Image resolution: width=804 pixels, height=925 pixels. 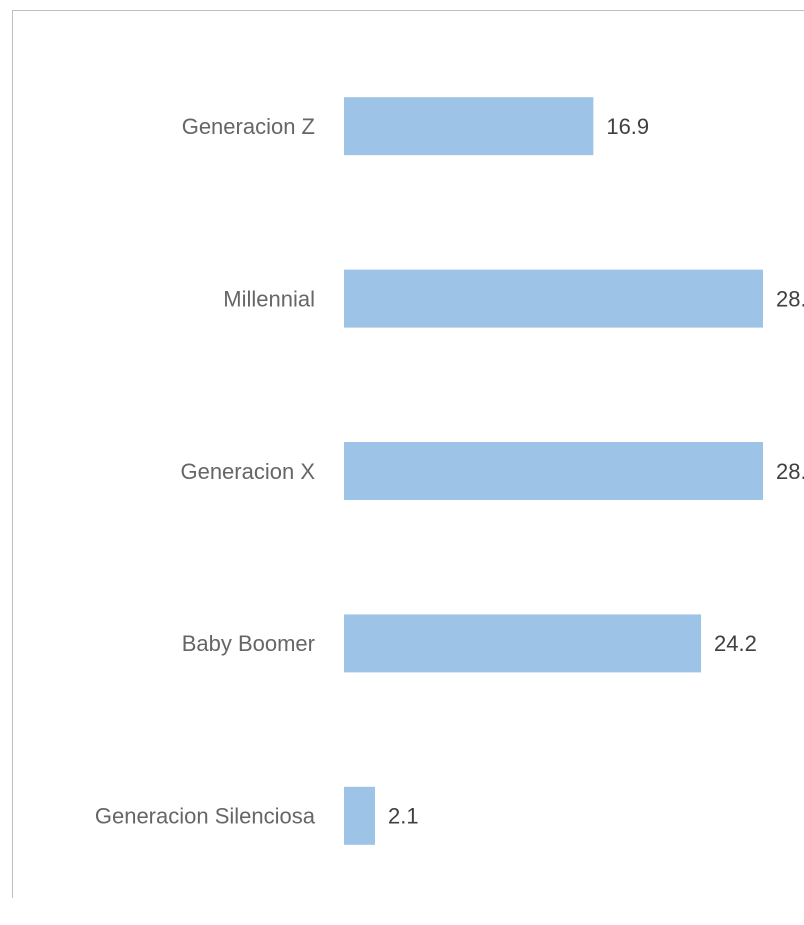 I want to click on value-label: 2.1, so click(x=403, y=816).